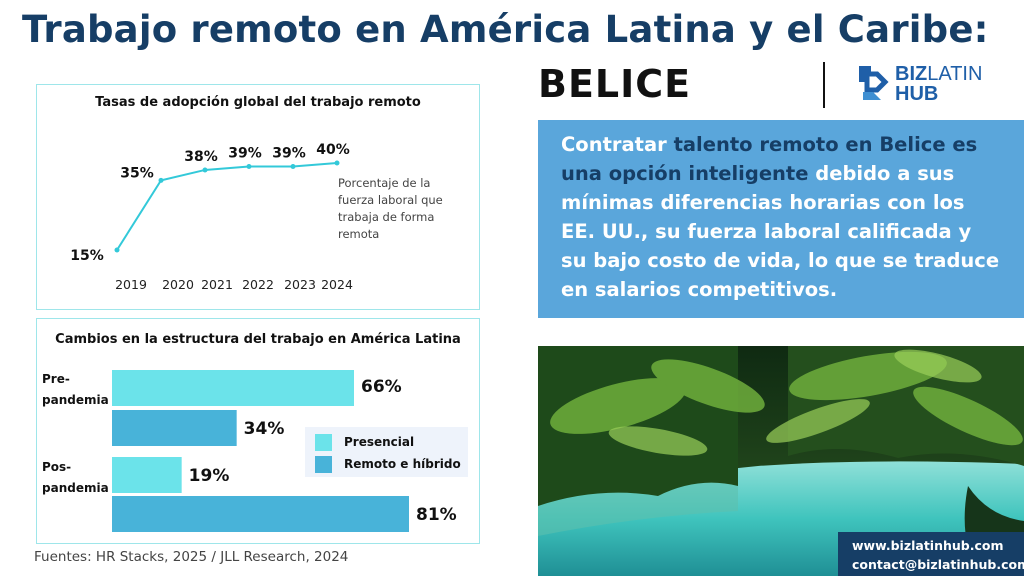  I want to click on adoption-value-label: 40%, so click(333, 150).